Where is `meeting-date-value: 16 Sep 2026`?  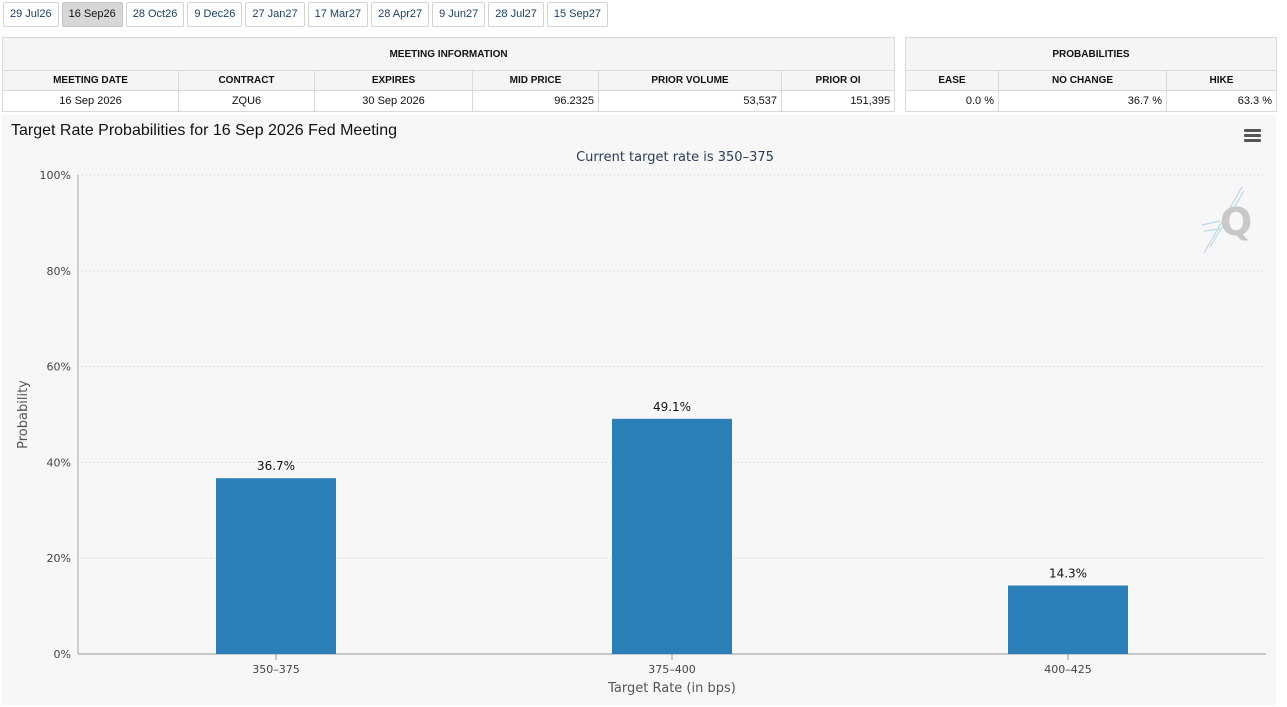 meeting-date-value: 16 Sep 2026 is located at coordinates (90, 101).